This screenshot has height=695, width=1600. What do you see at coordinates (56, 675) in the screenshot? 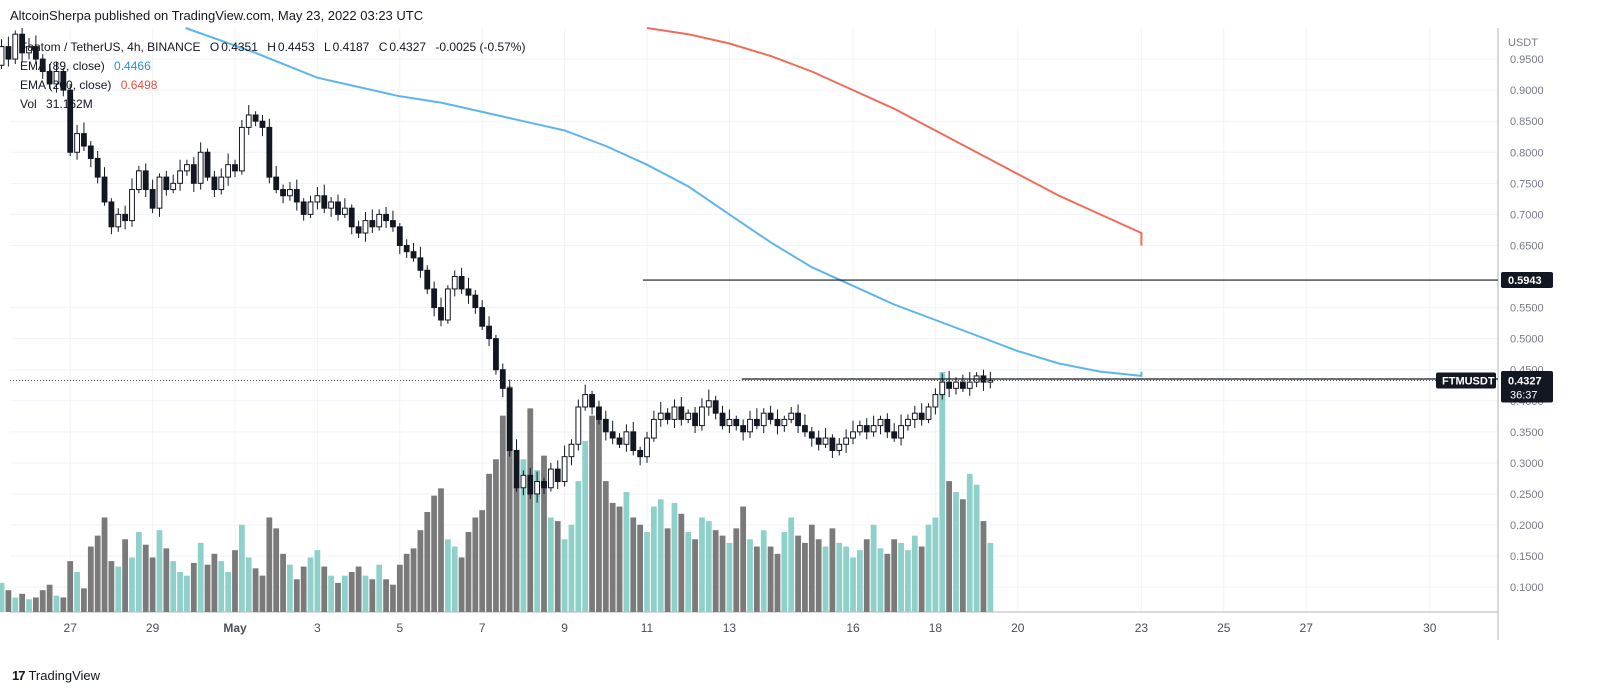
I see `tradingview-footer: 17 TradingView` at bounding box center [56, 675].